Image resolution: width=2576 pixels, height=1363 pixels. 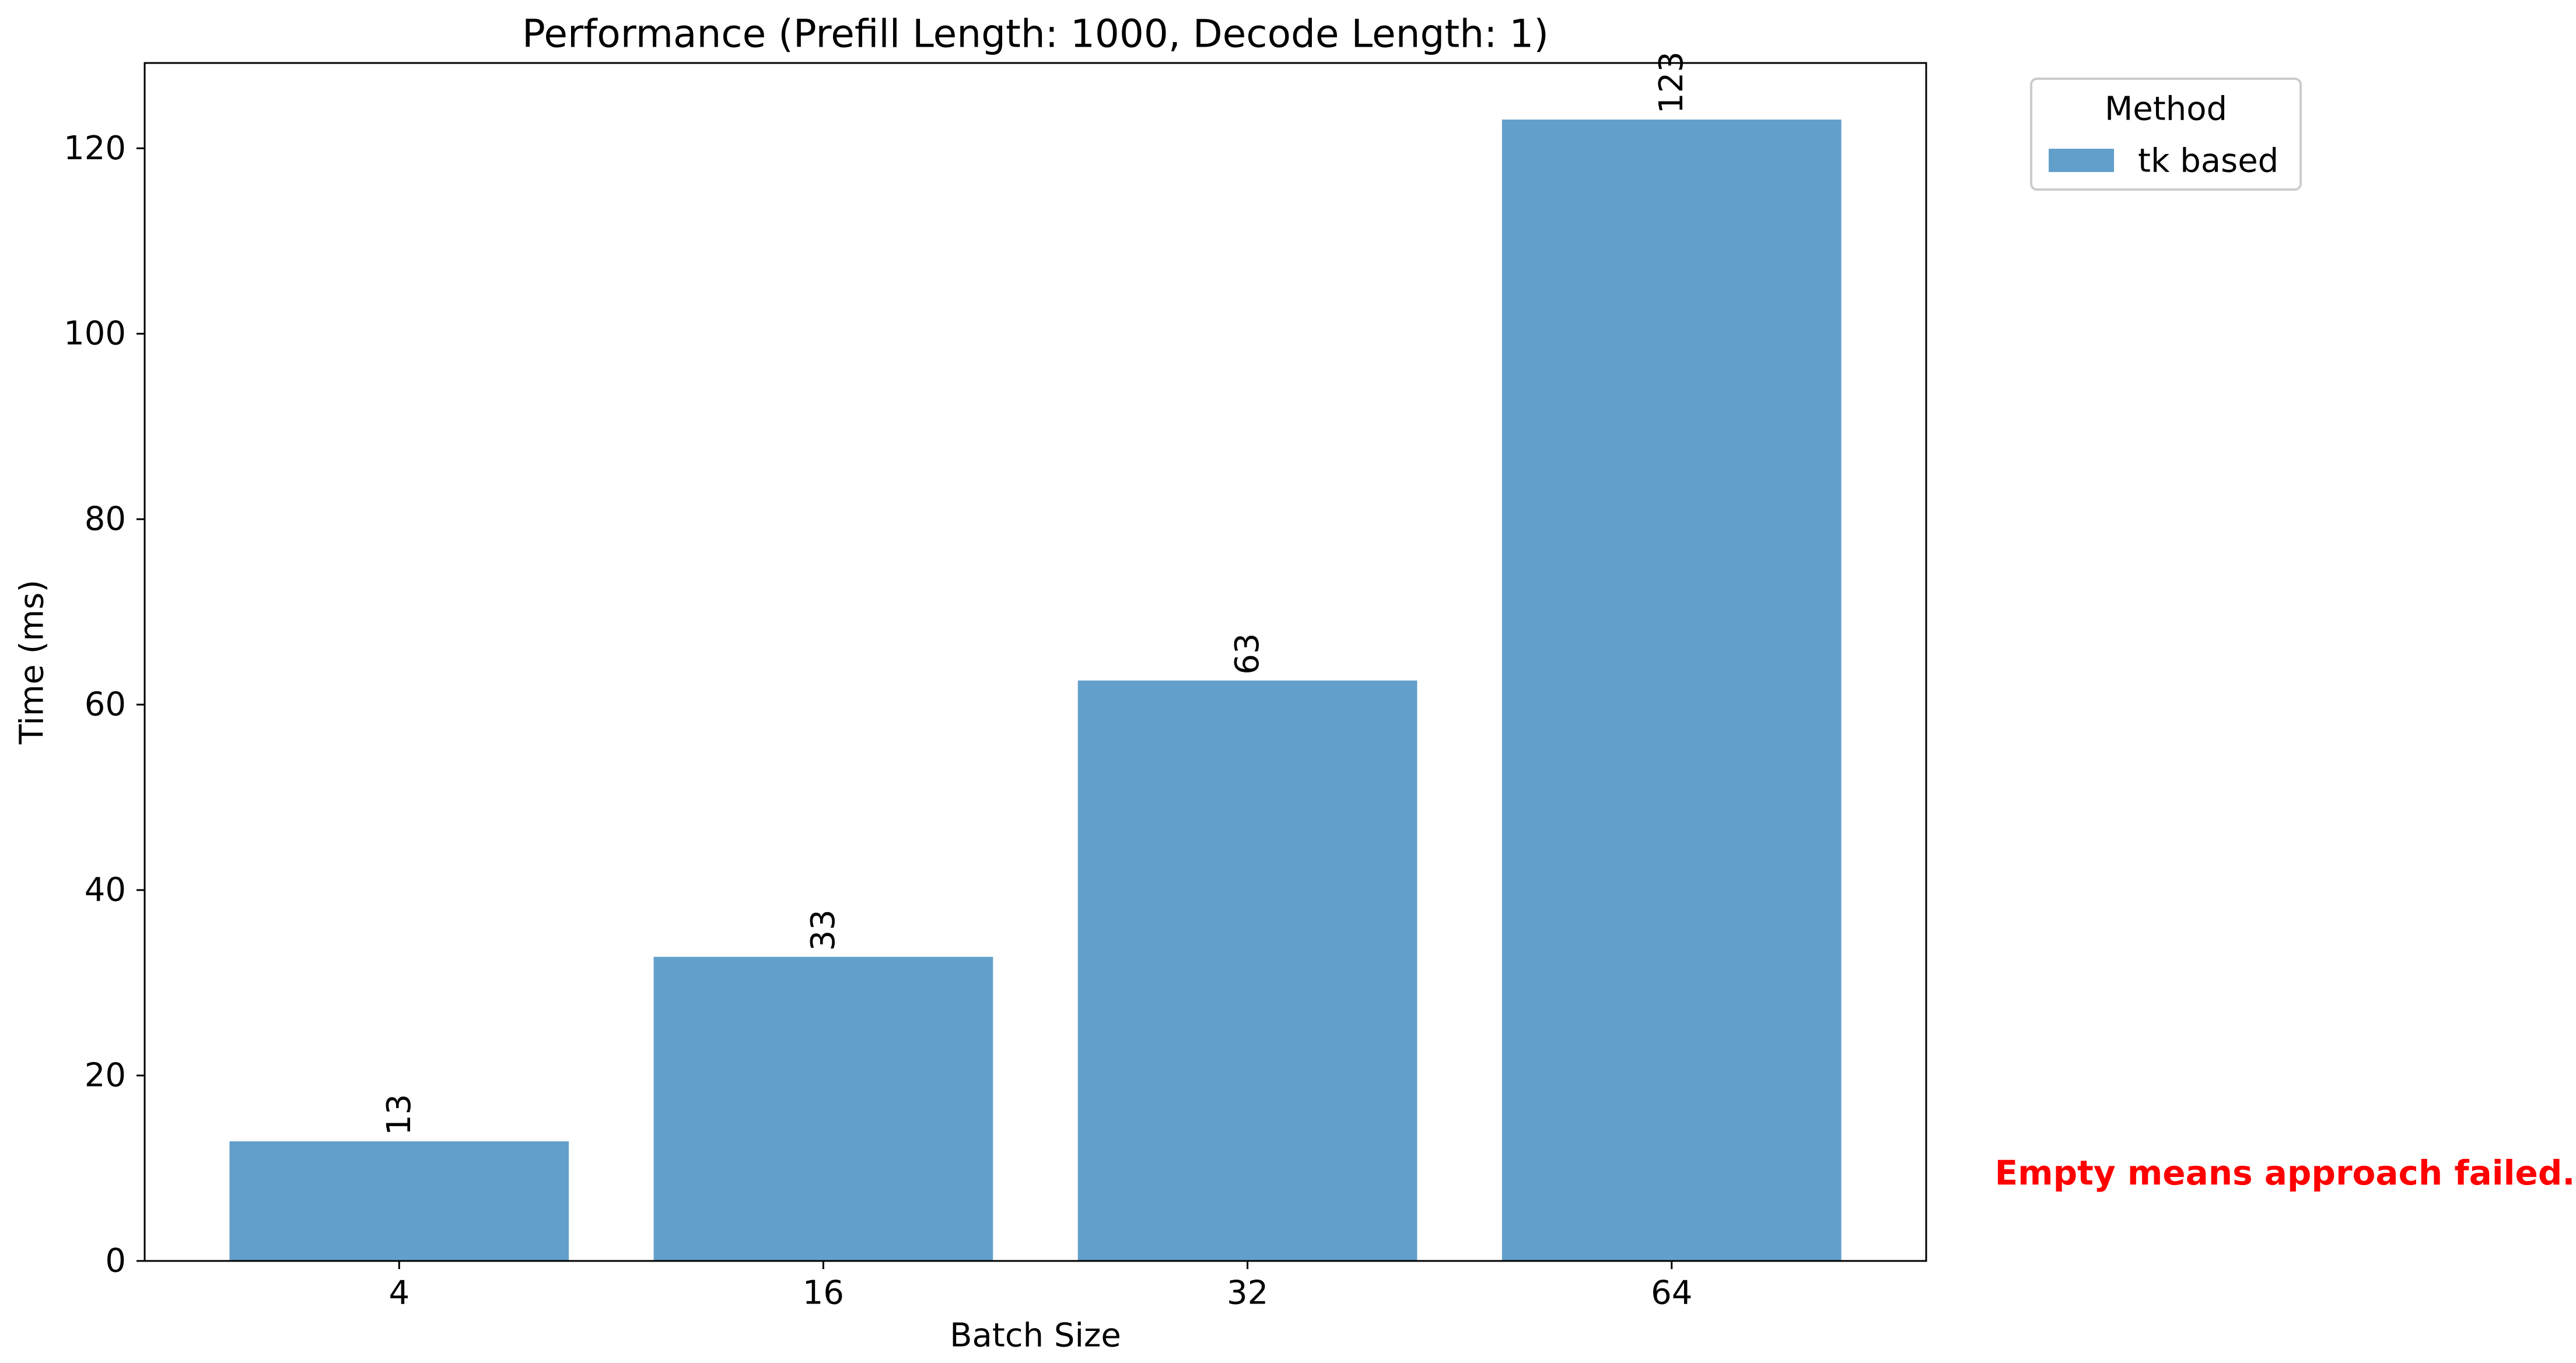 What do you see at coordinates (2166, 109) in the screenshot?
I see `legend-title: Method` at bounding box center [2166, 109].